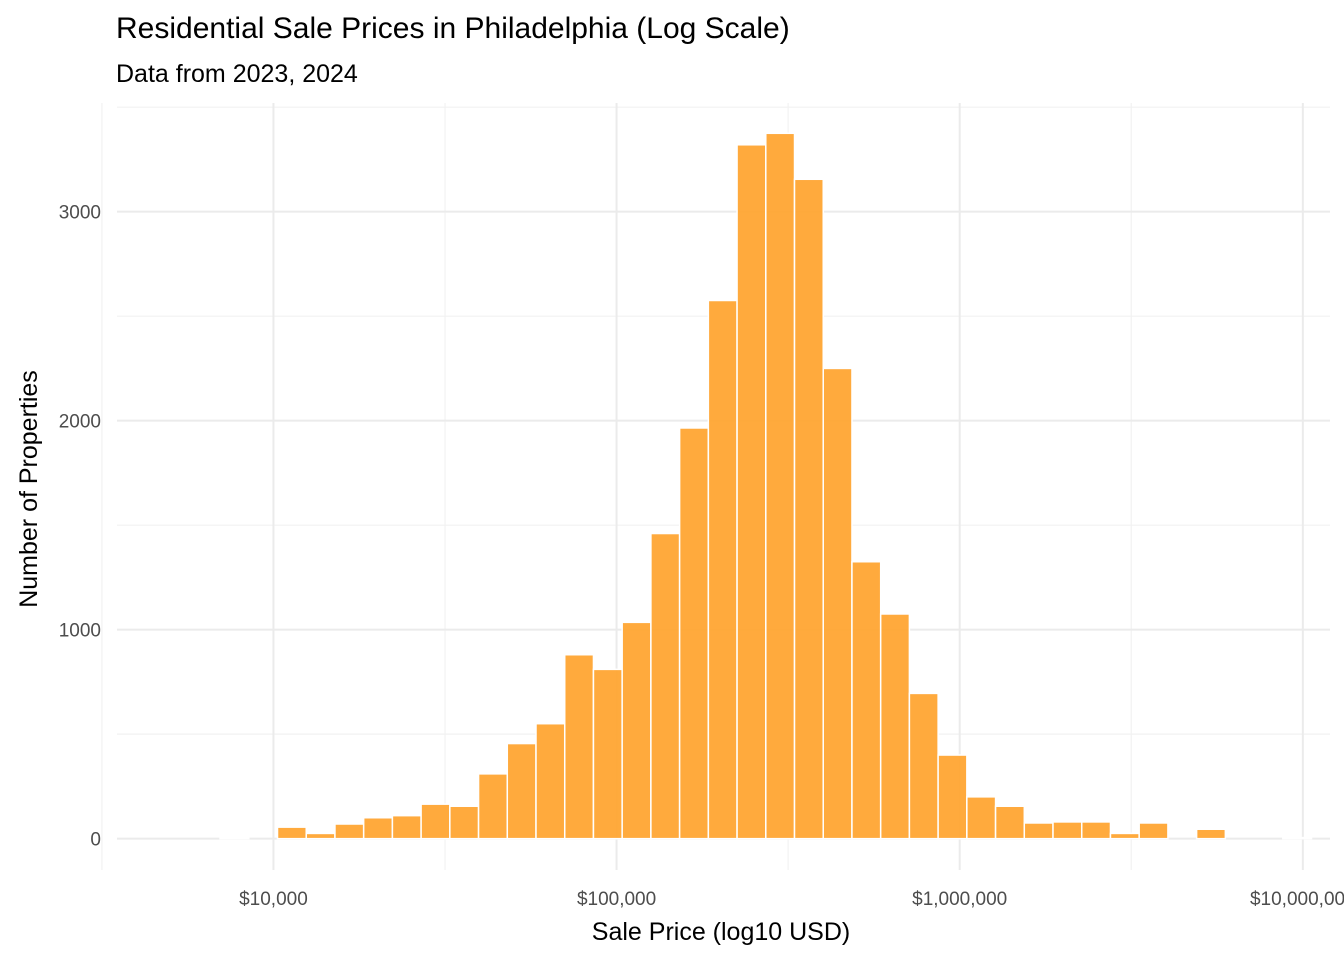 The height and width of the screenshot is (960, 1344). I want to click on y-tick-label: 2000, so click(80, 422).